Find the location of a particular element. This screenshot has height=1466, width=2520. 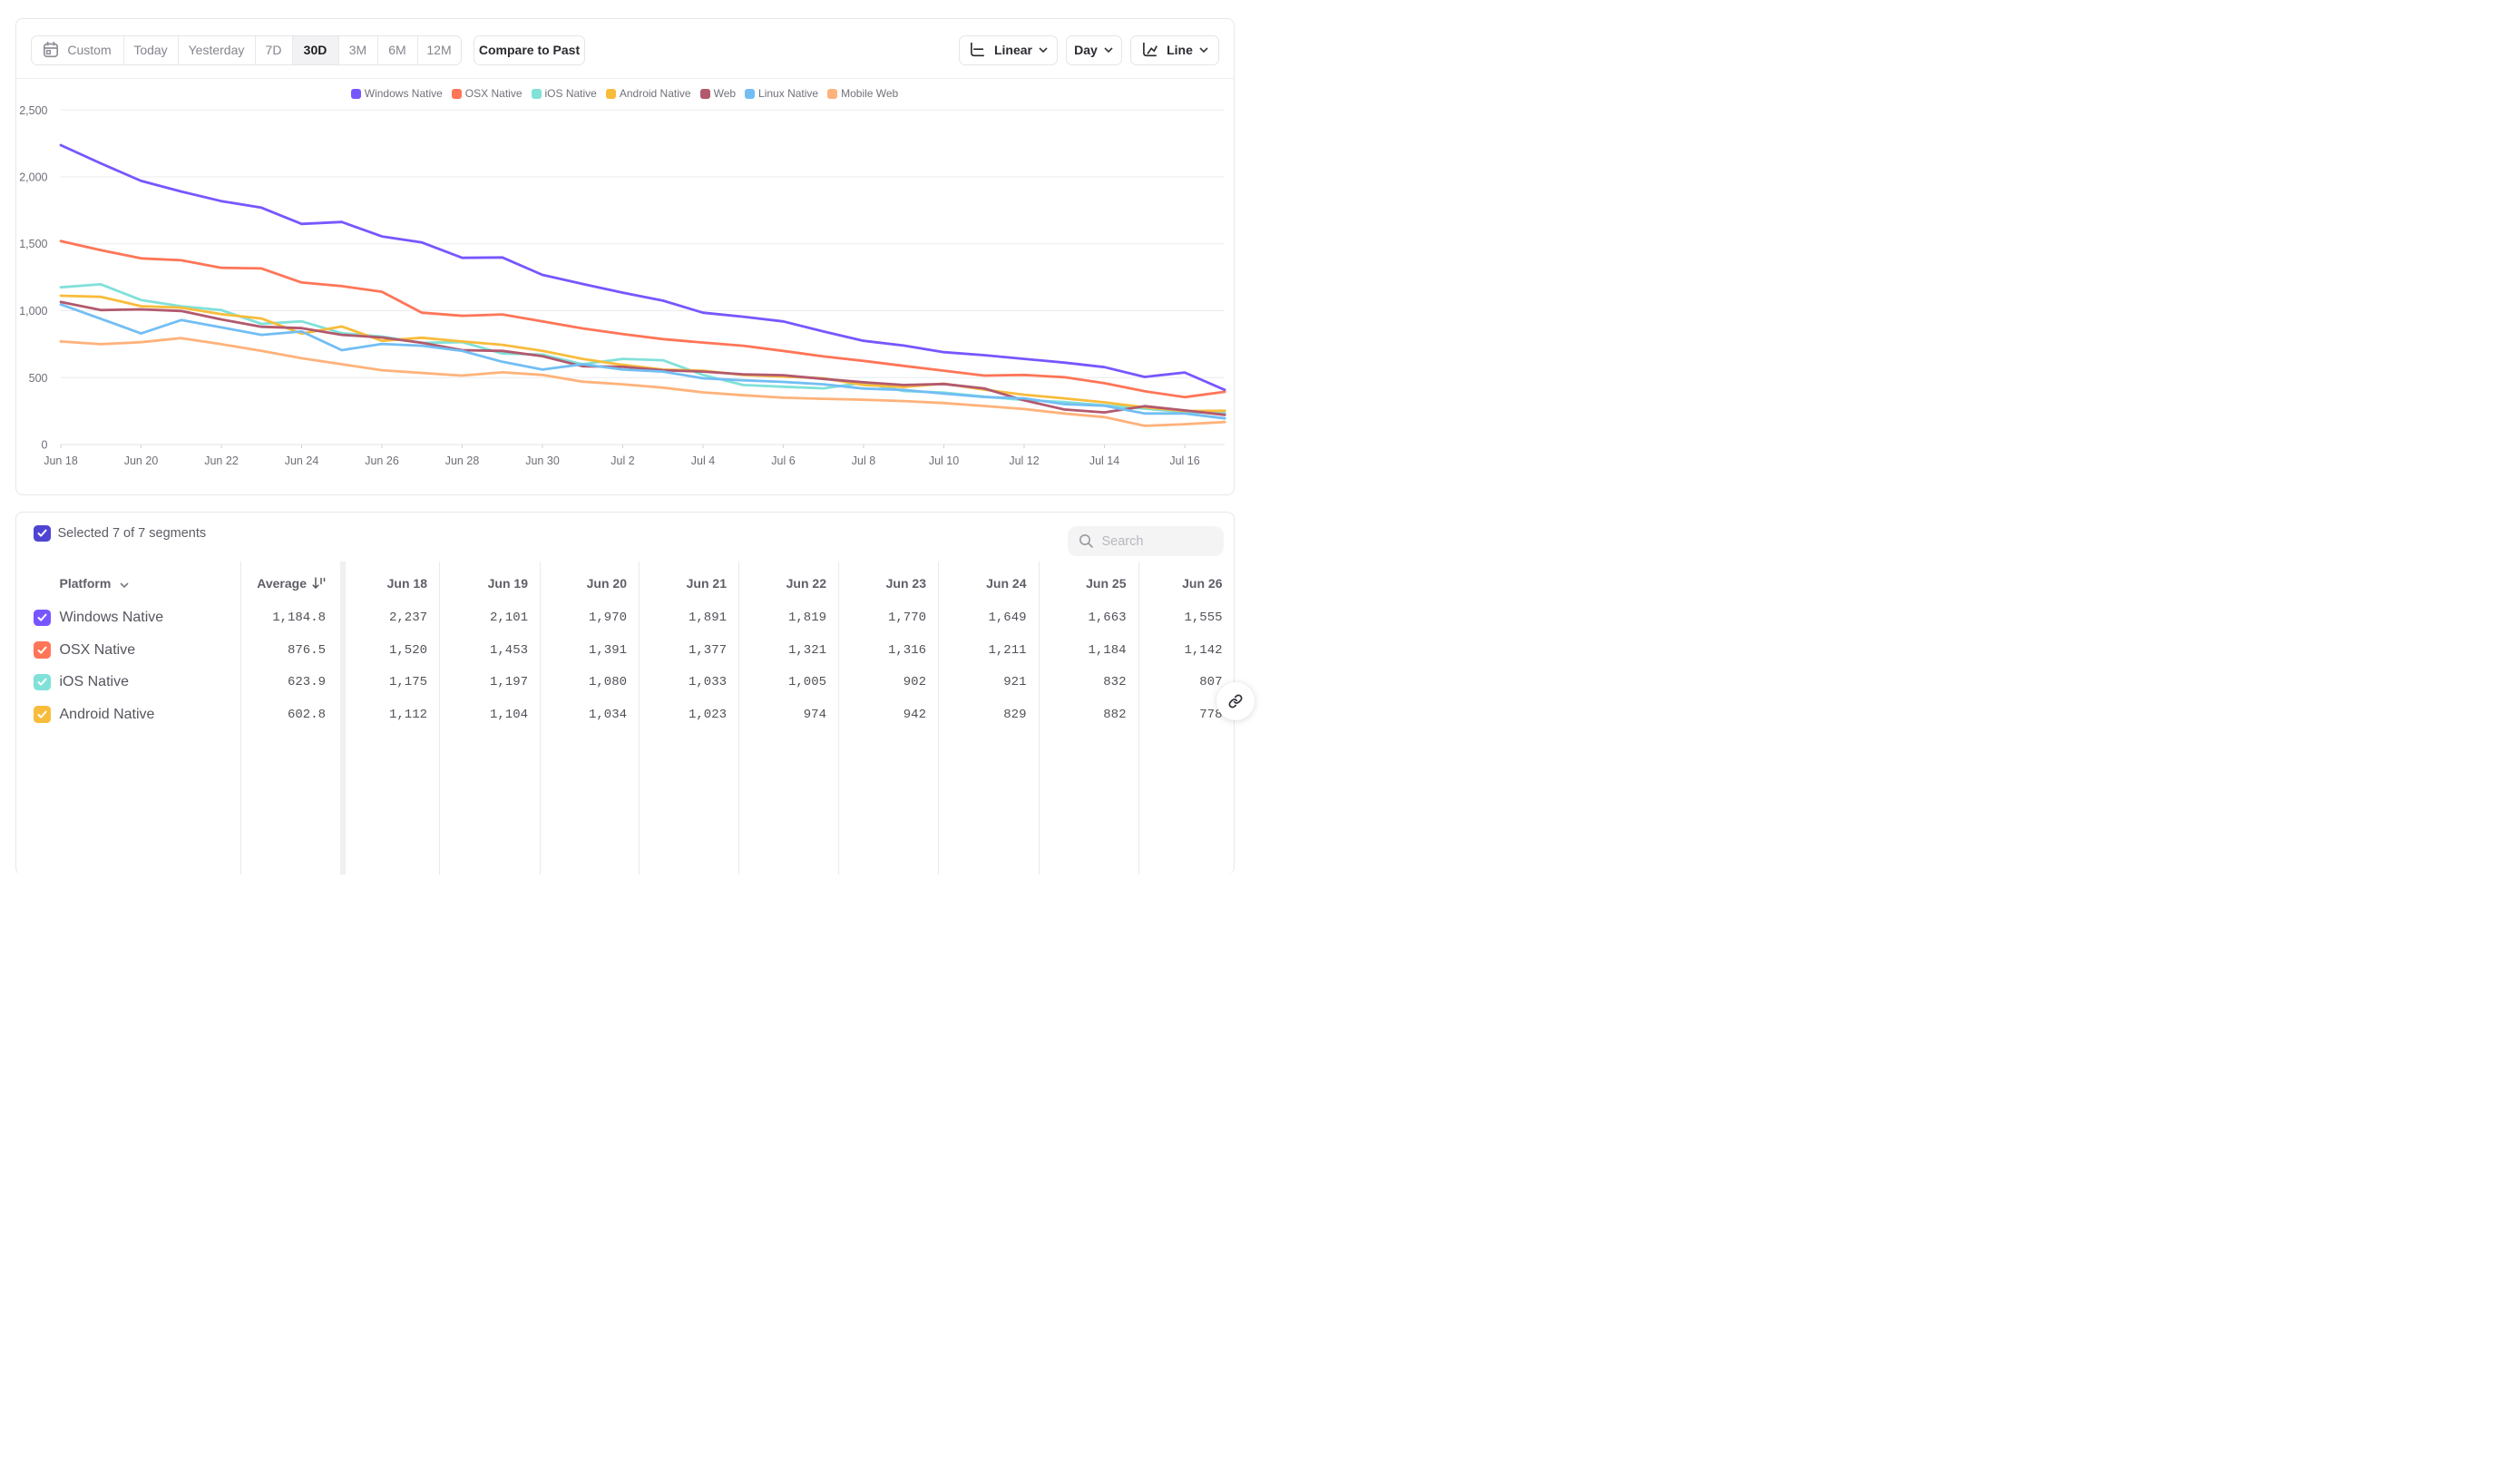

svg-text: 1,000 is located at coordinates (33, 311).